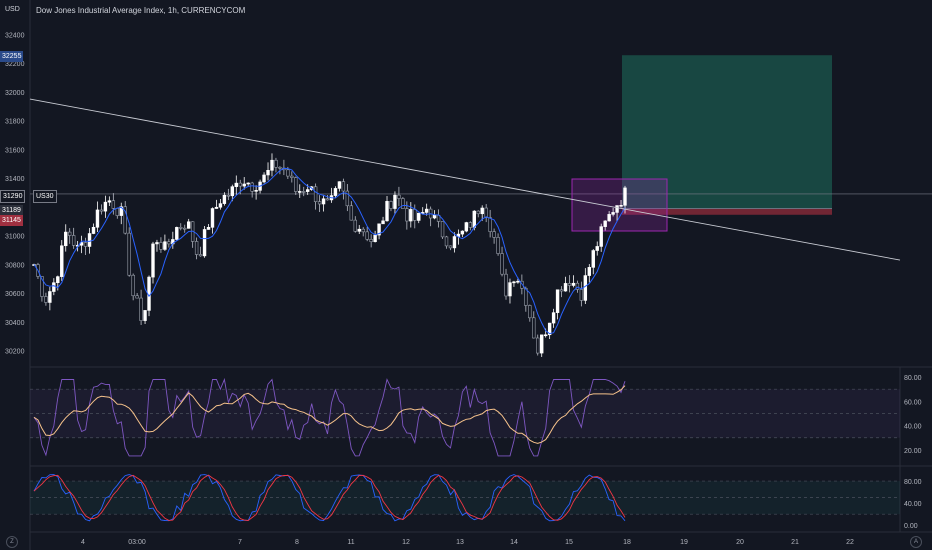 This screenshot has height=550, width=932. Describe the element at coordinates (727, 211) in the screenshot. I see `stop-zone` at that location.